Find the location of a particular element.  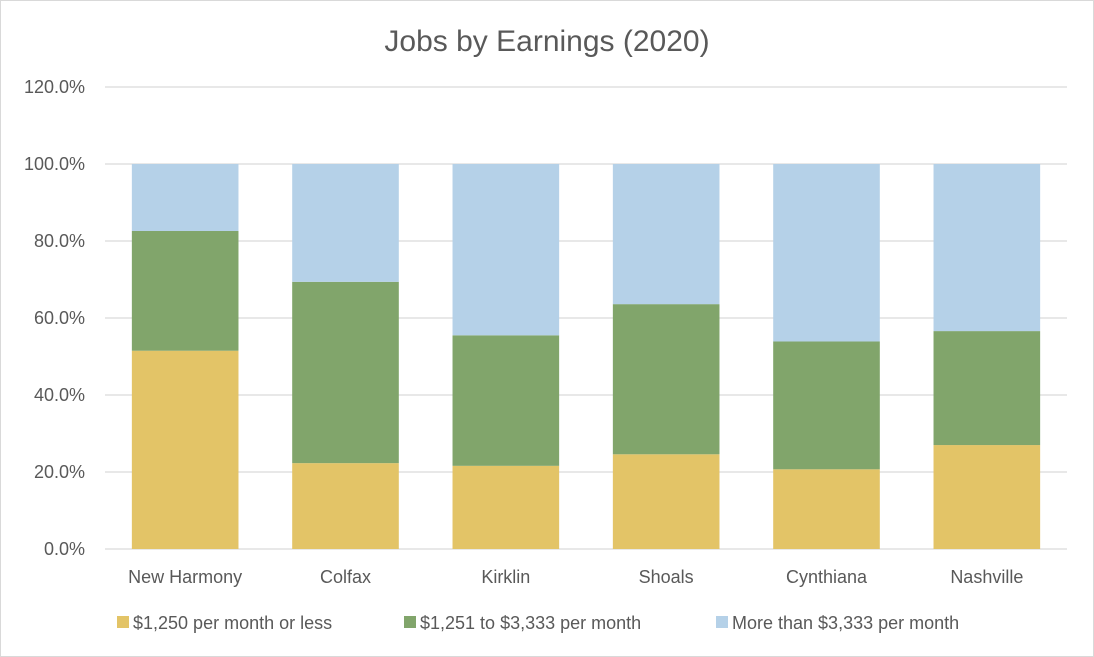

x-tick-label-4: Cynthiana is located at coordinates (827, 577).